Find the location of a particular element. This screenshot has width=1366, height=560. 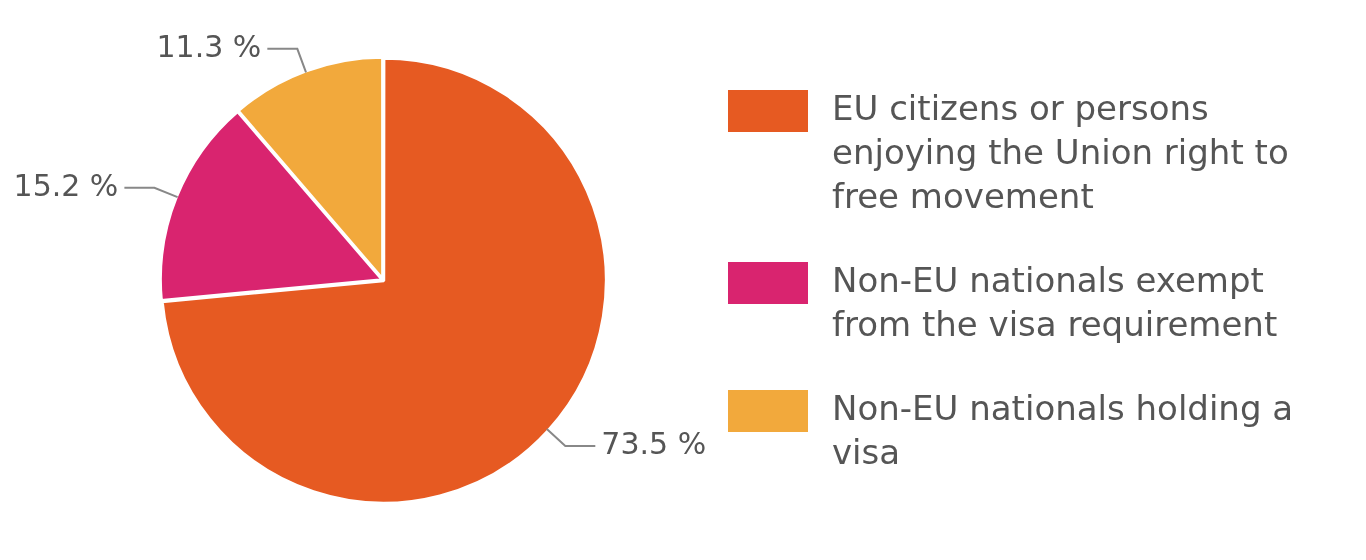

legend-label: Non-EU nationals holding a visa is located at coordinates (1063, 430).